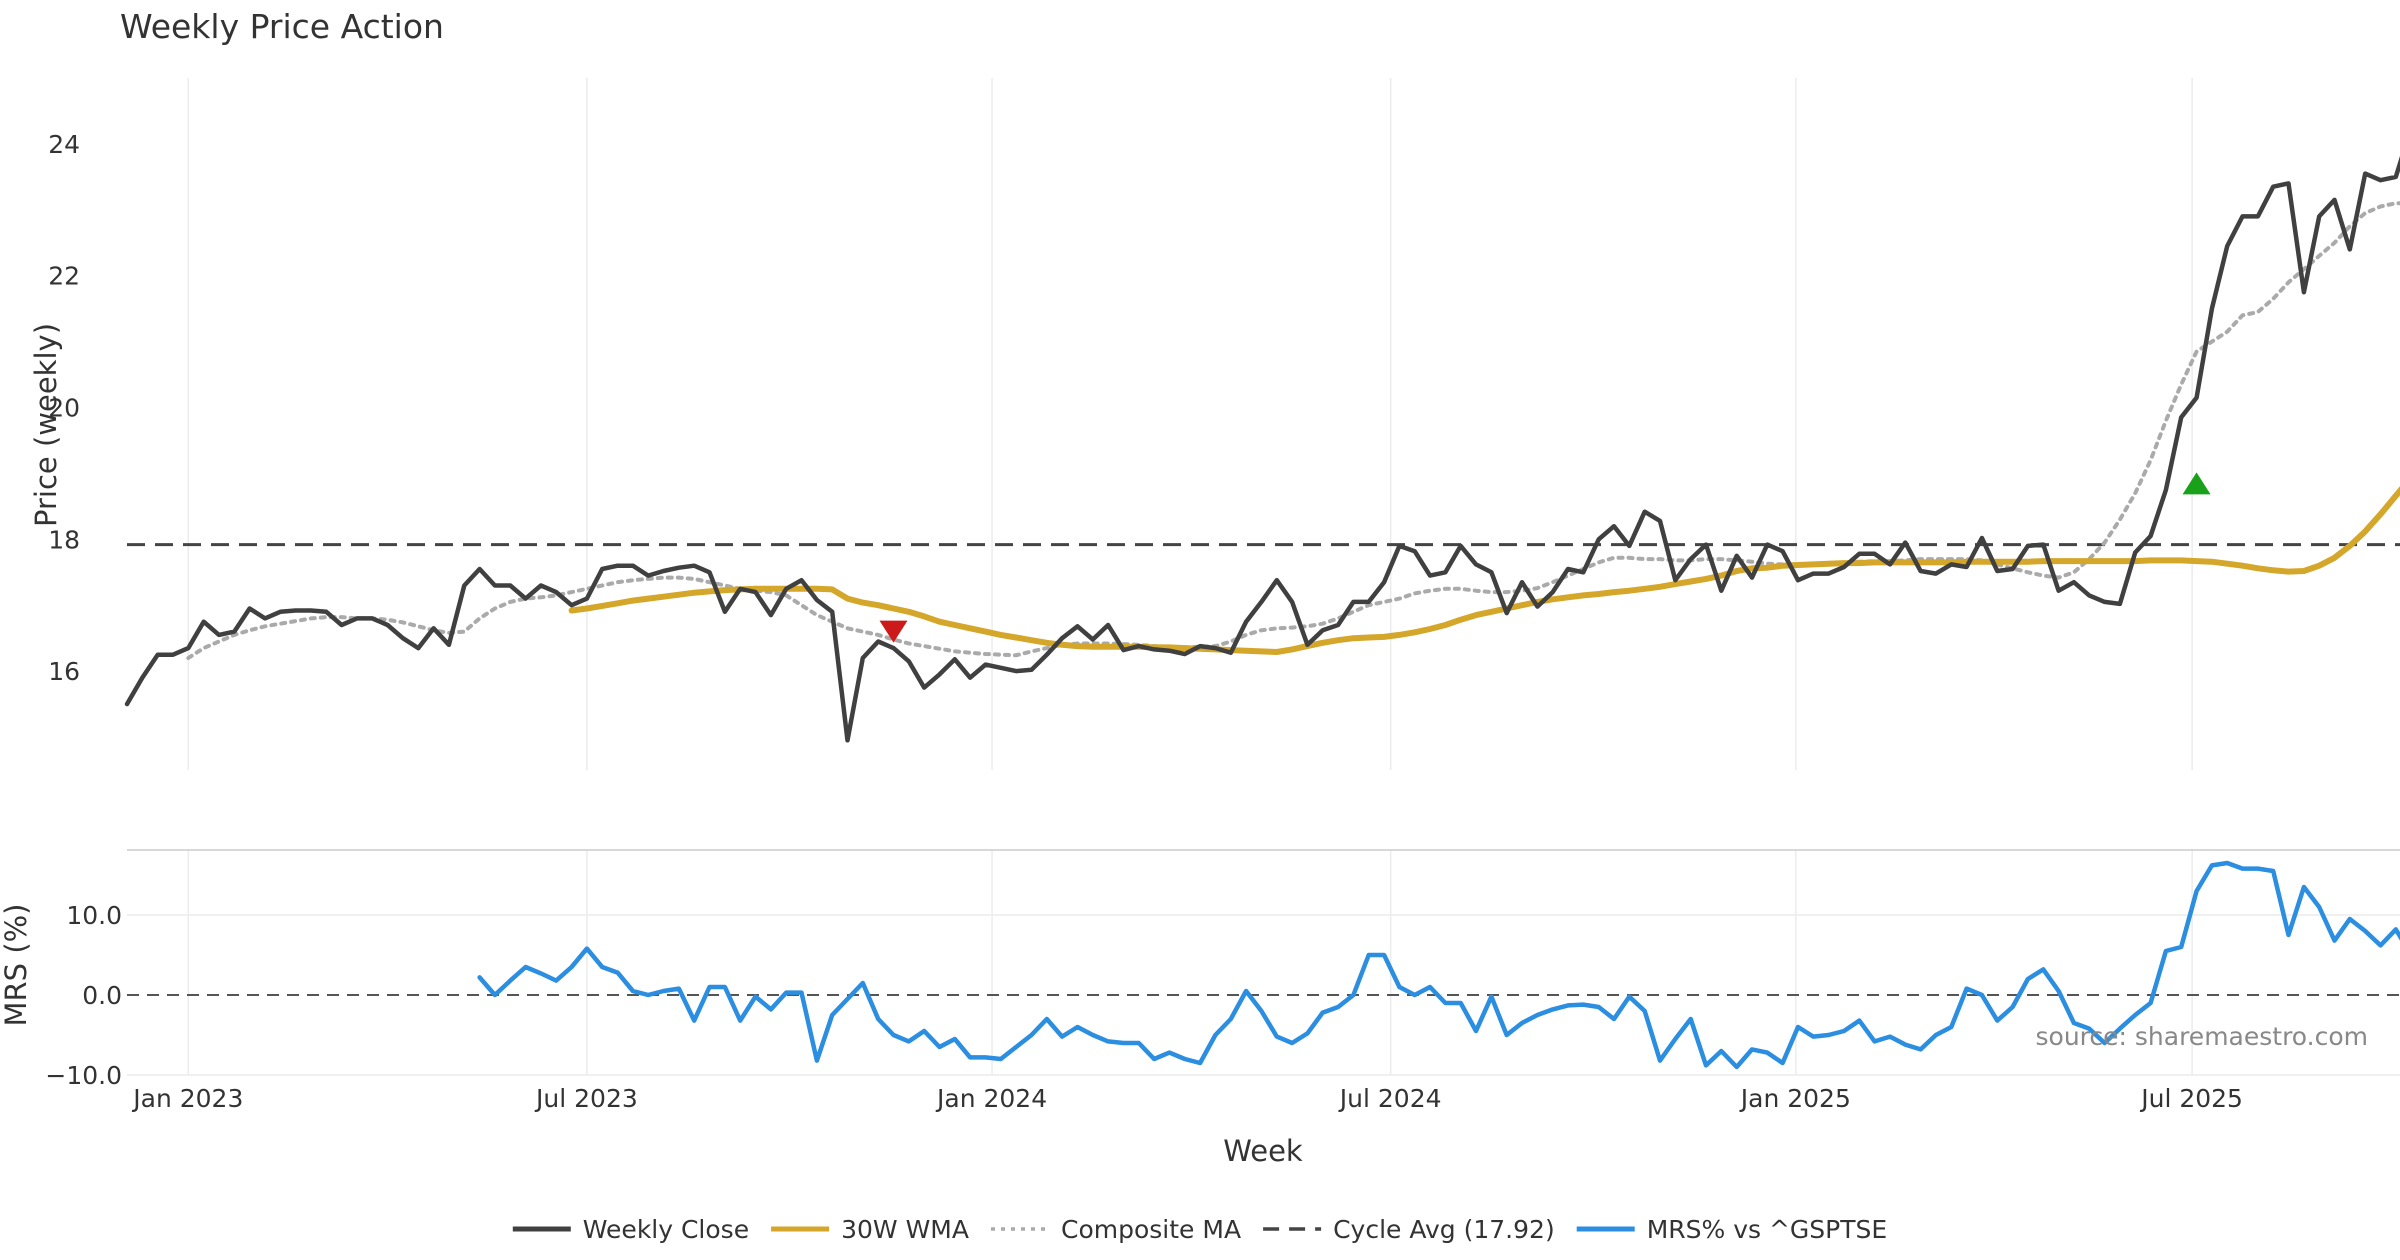  What do you see at coordinates (586, 1098) in the screenshot?
I see `x-tick-label: Jul 2023` at bounding box center [586, 1098].